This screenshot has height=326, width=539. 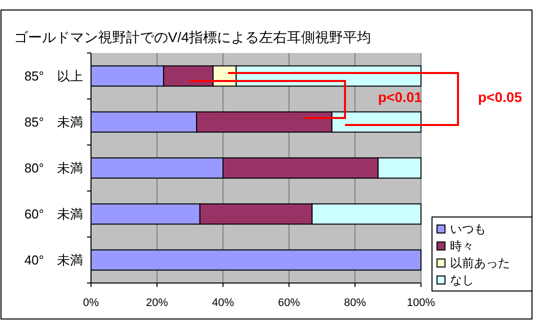 What do you see at coordinates (53, 214) in the screenshot?
I see `y-tick-label: 60° 未満` at bounding box center [53, 214].